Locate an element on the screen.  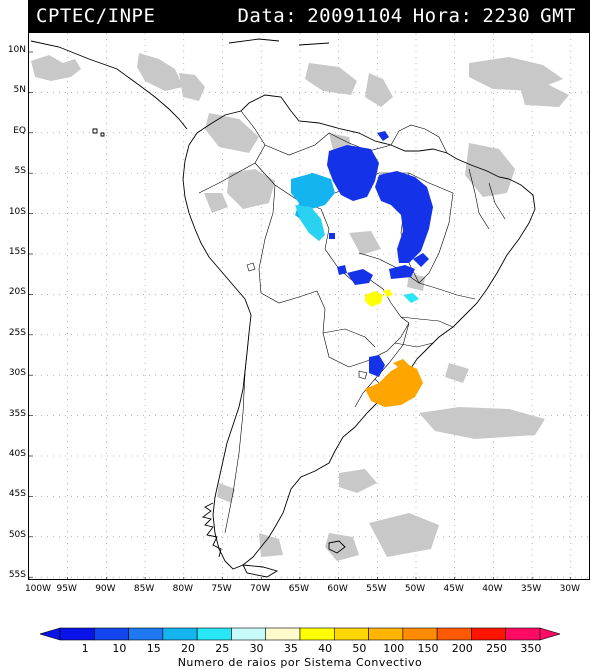
convective-system-yellow is located at coordinates (374, 299).